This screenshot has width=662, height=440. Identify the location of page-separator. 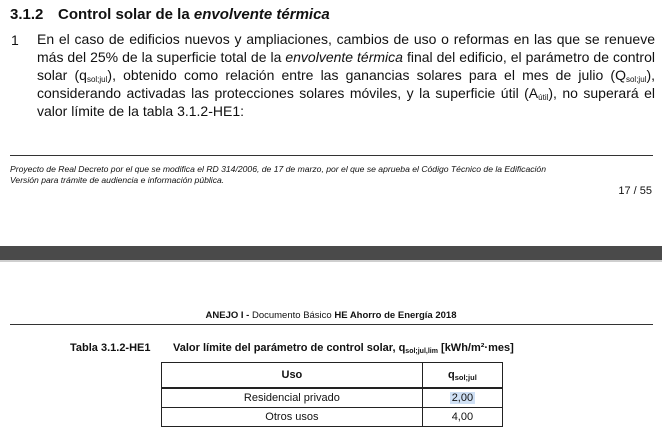
(331, 253).